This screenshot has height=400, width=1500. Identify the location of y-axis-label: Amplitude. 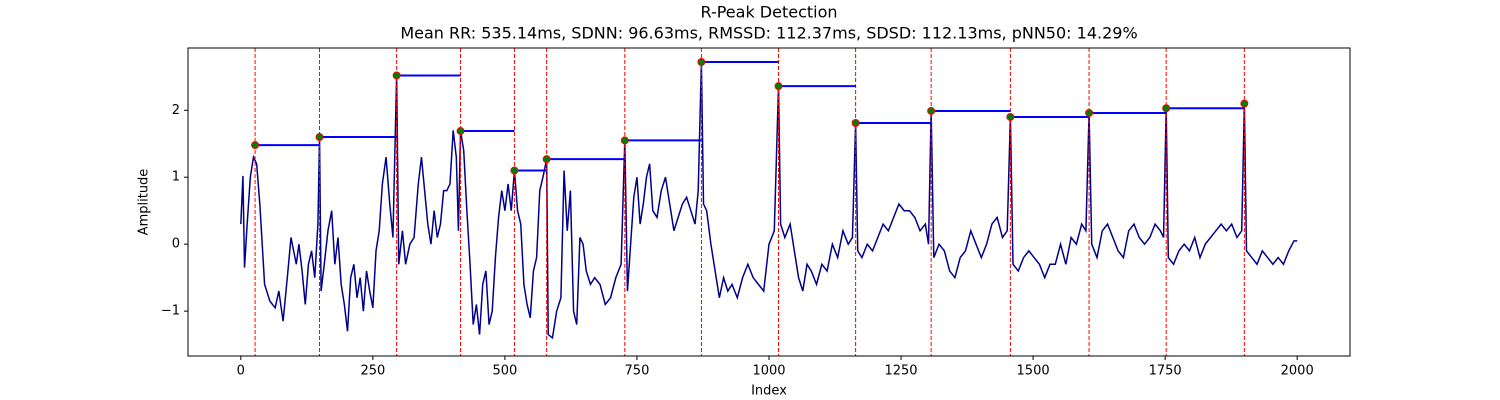
(144, 202).